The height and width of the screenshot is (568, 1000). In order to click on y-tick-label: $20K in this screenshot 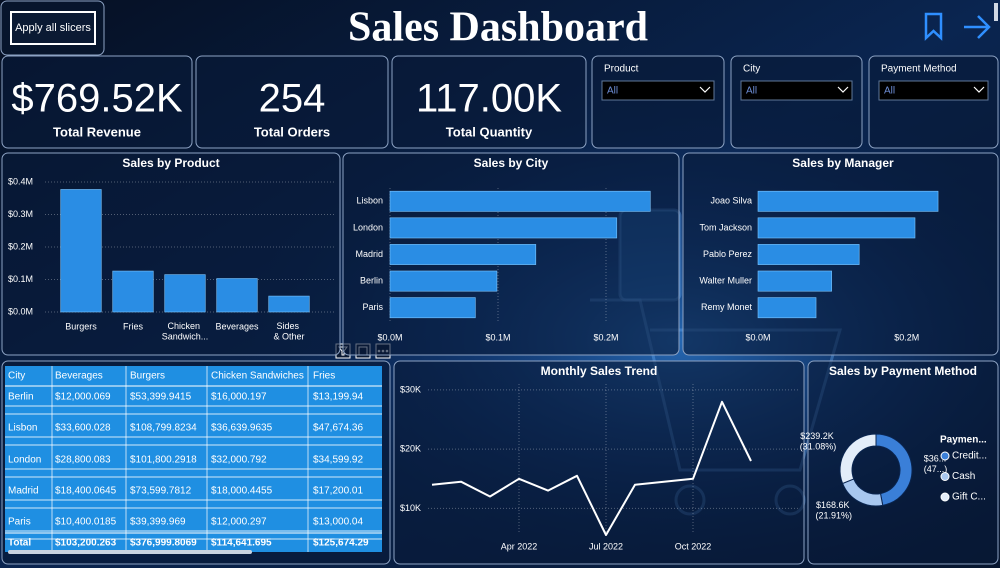, I will do `click(410, 449)`.